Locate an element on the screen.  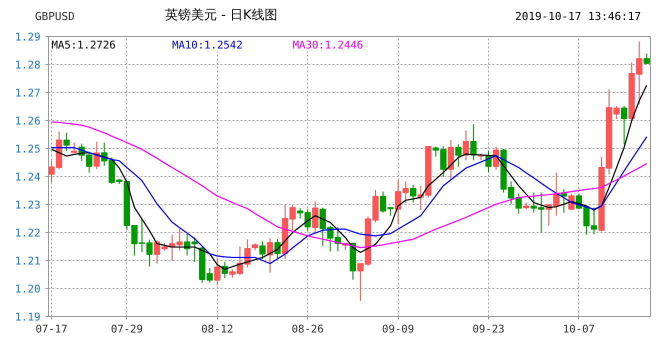
chart-title: 英镑美元 - 日K线图 is located at coordinates (221, 16).